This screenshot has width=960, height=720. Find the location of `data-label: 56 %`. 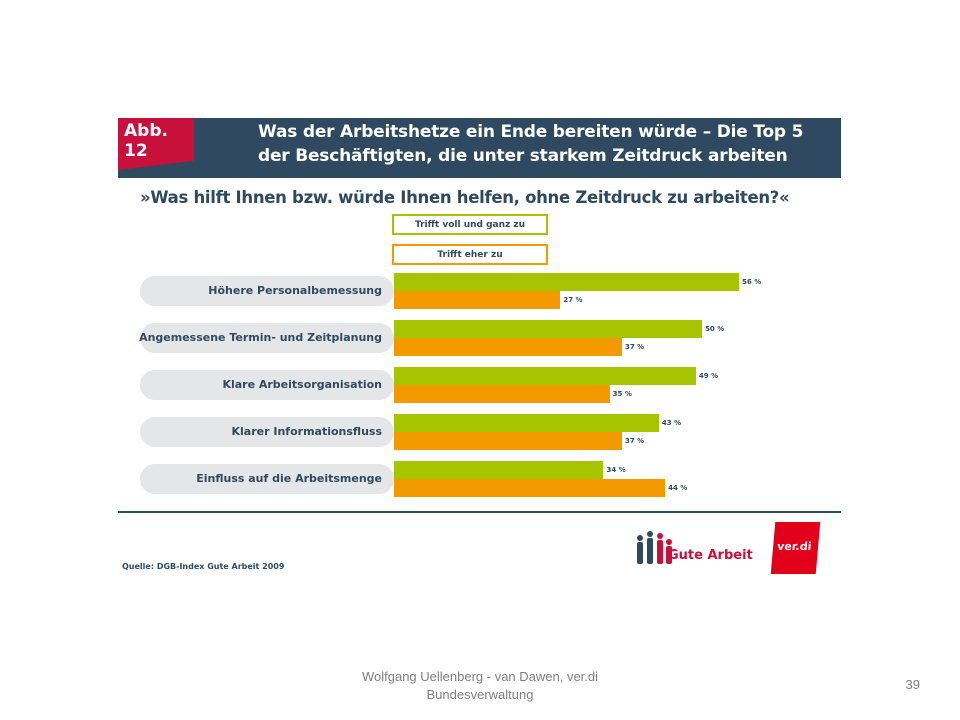

data-label: 56 % is located at coordinates (752, 282).